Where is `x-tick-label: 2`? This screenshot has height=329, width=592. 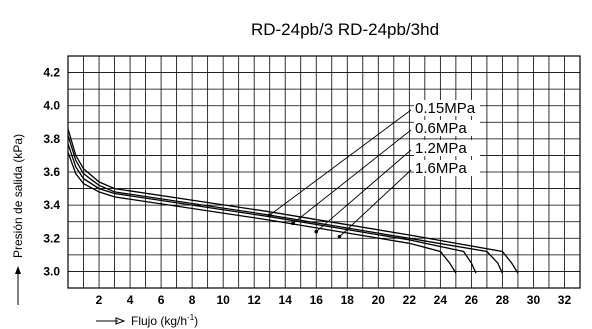 x-tick-label: 2 is located at coordinates (99, 300).